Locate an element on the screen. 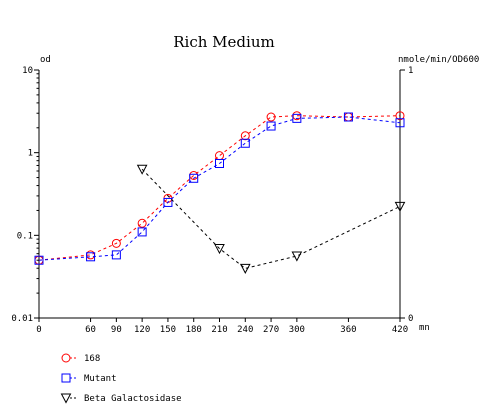  x-tick-label: 0 is located at coordinates (38, 330).